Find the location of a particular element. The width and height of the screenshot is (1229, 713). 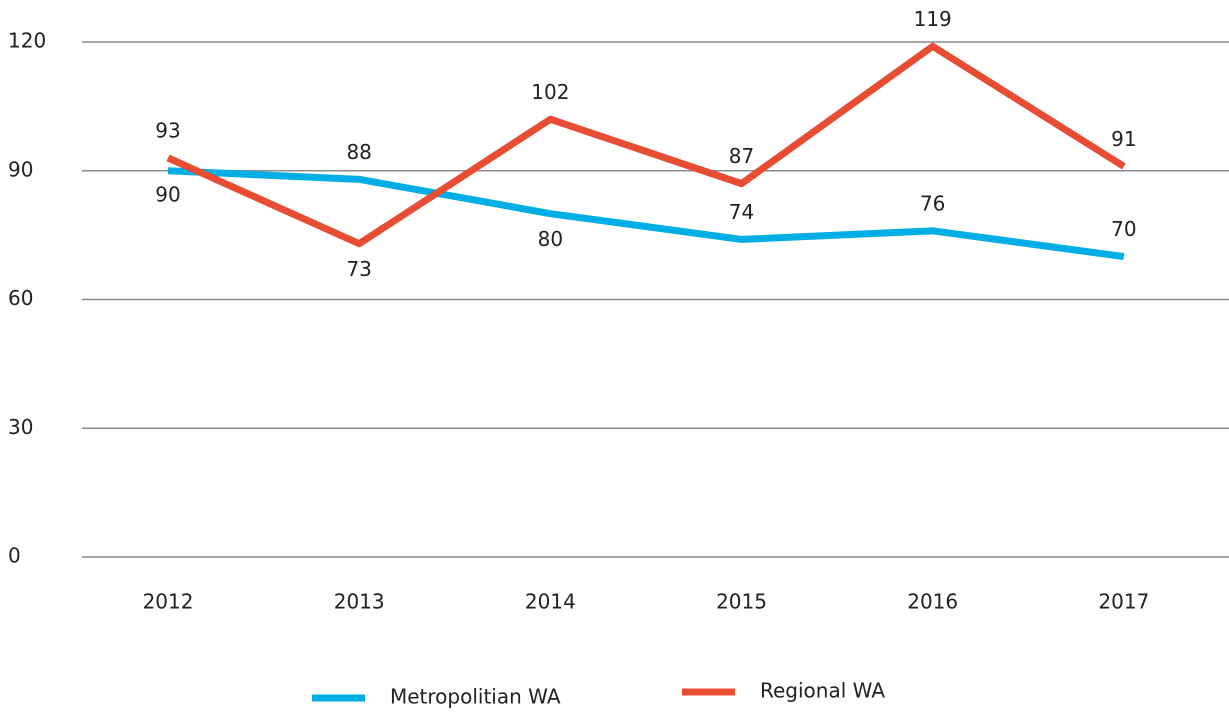

x-tick-label: 2015 is located at coordinates (741, 602).